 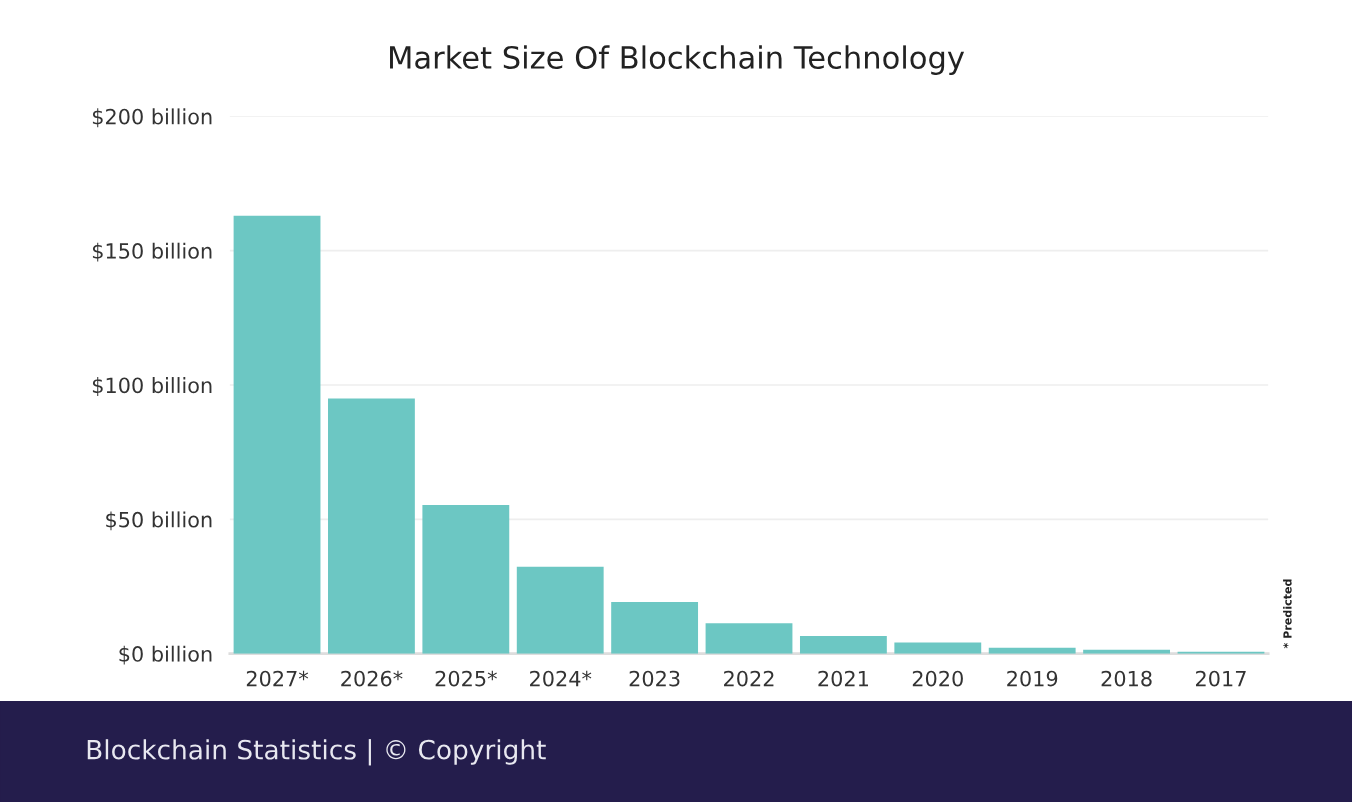 What do you see at coordinates (165, 655) in the screenshot?
I see `y-tick-label: $0 billion` at bounding box center [165, 655].